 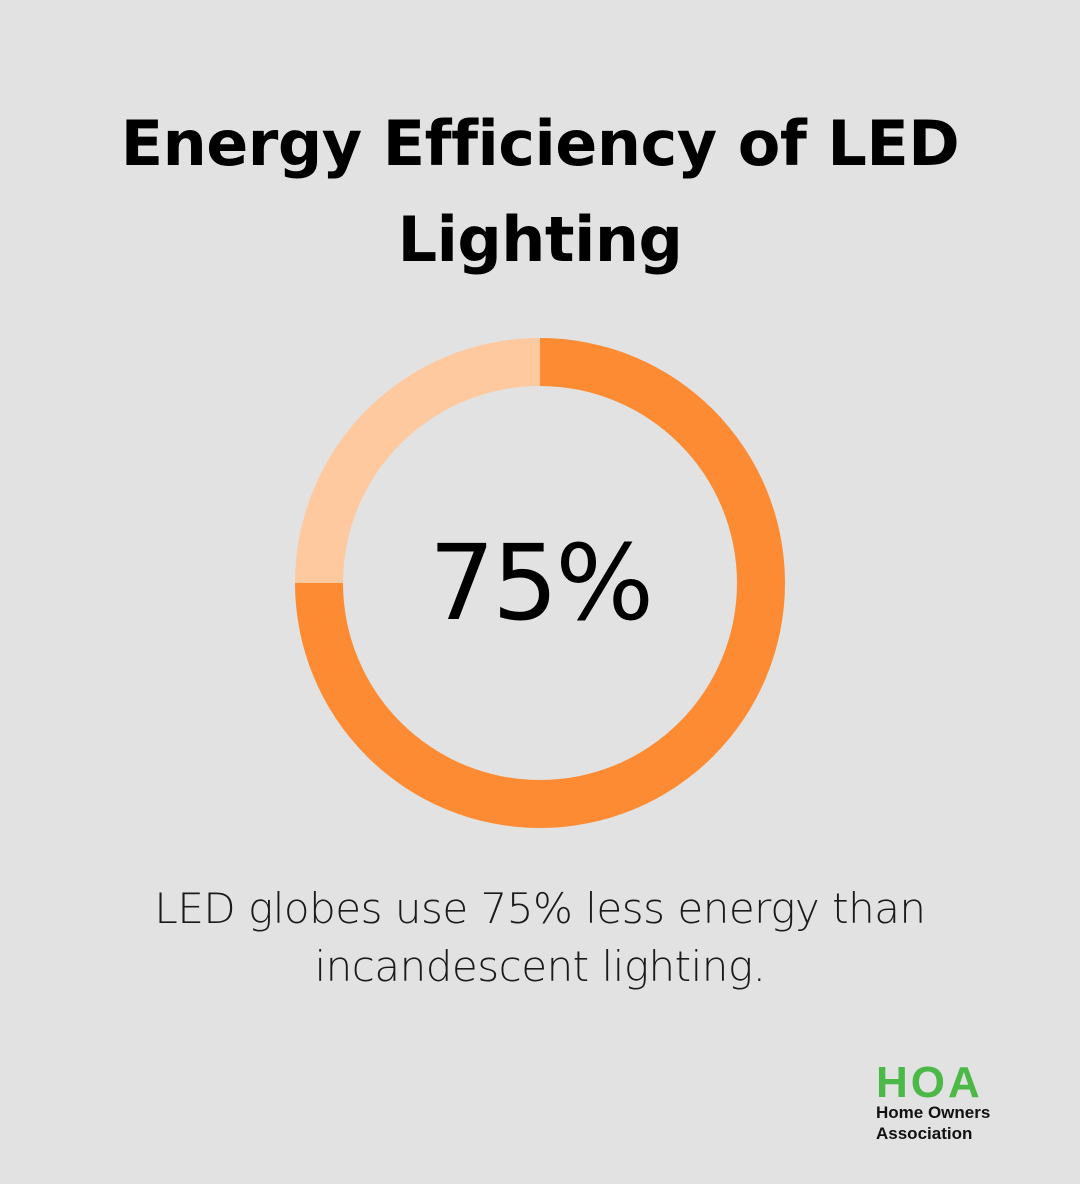 I want to click on logo-text-line-1: Home Owners, so click(x=933, y=1112).